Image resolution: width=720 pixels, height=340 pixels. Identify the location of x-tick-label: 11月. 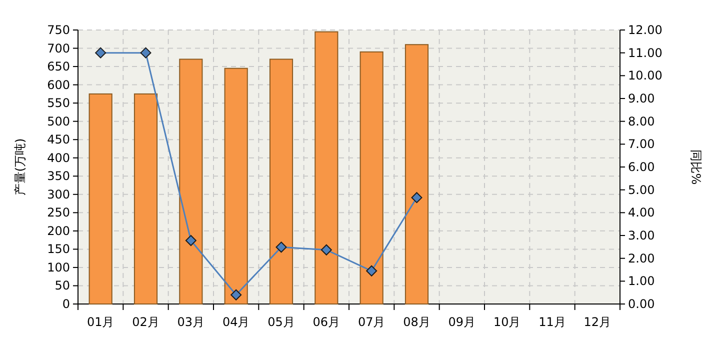
(552, 322).